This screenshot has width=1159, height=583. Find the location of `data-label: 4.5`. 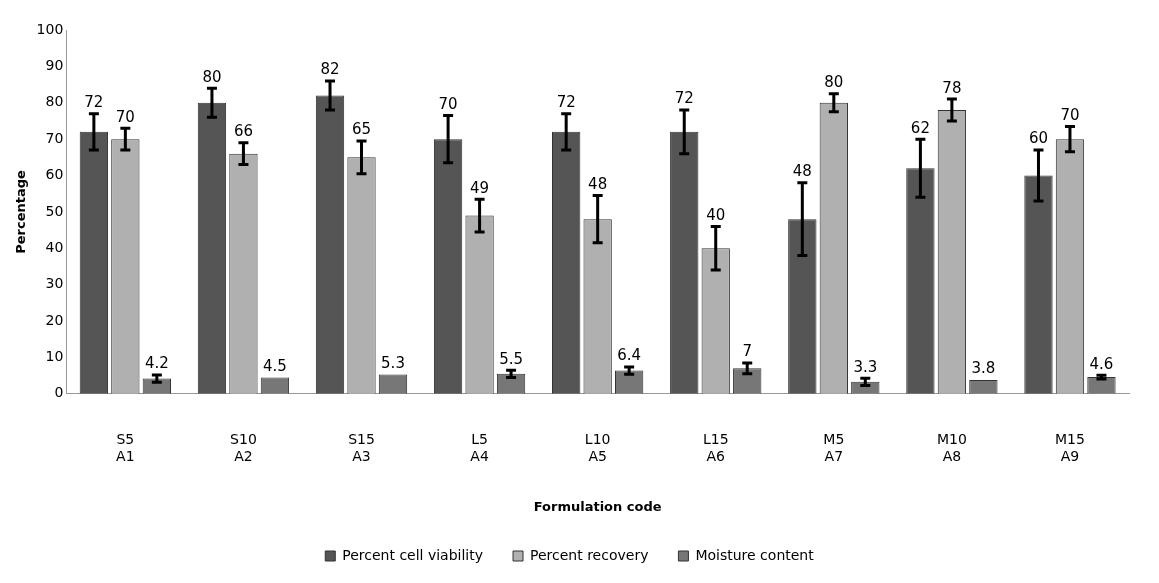

data-label: 4.5 is located at coordinates (274, 365).